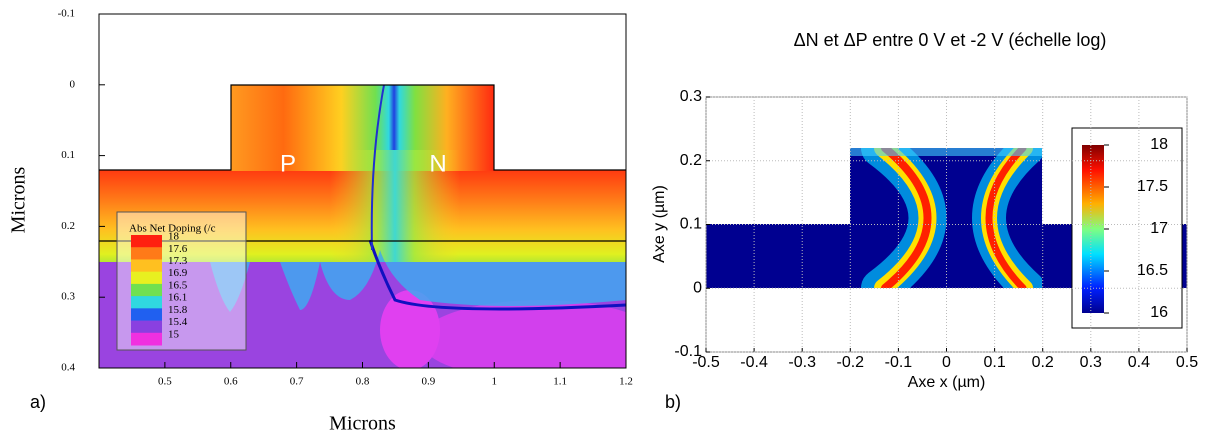  What do you see at coordinates (1043, 362) in the screenshot?
I see `x-tick-label: 0.2` at bounding box center [1043, 362].